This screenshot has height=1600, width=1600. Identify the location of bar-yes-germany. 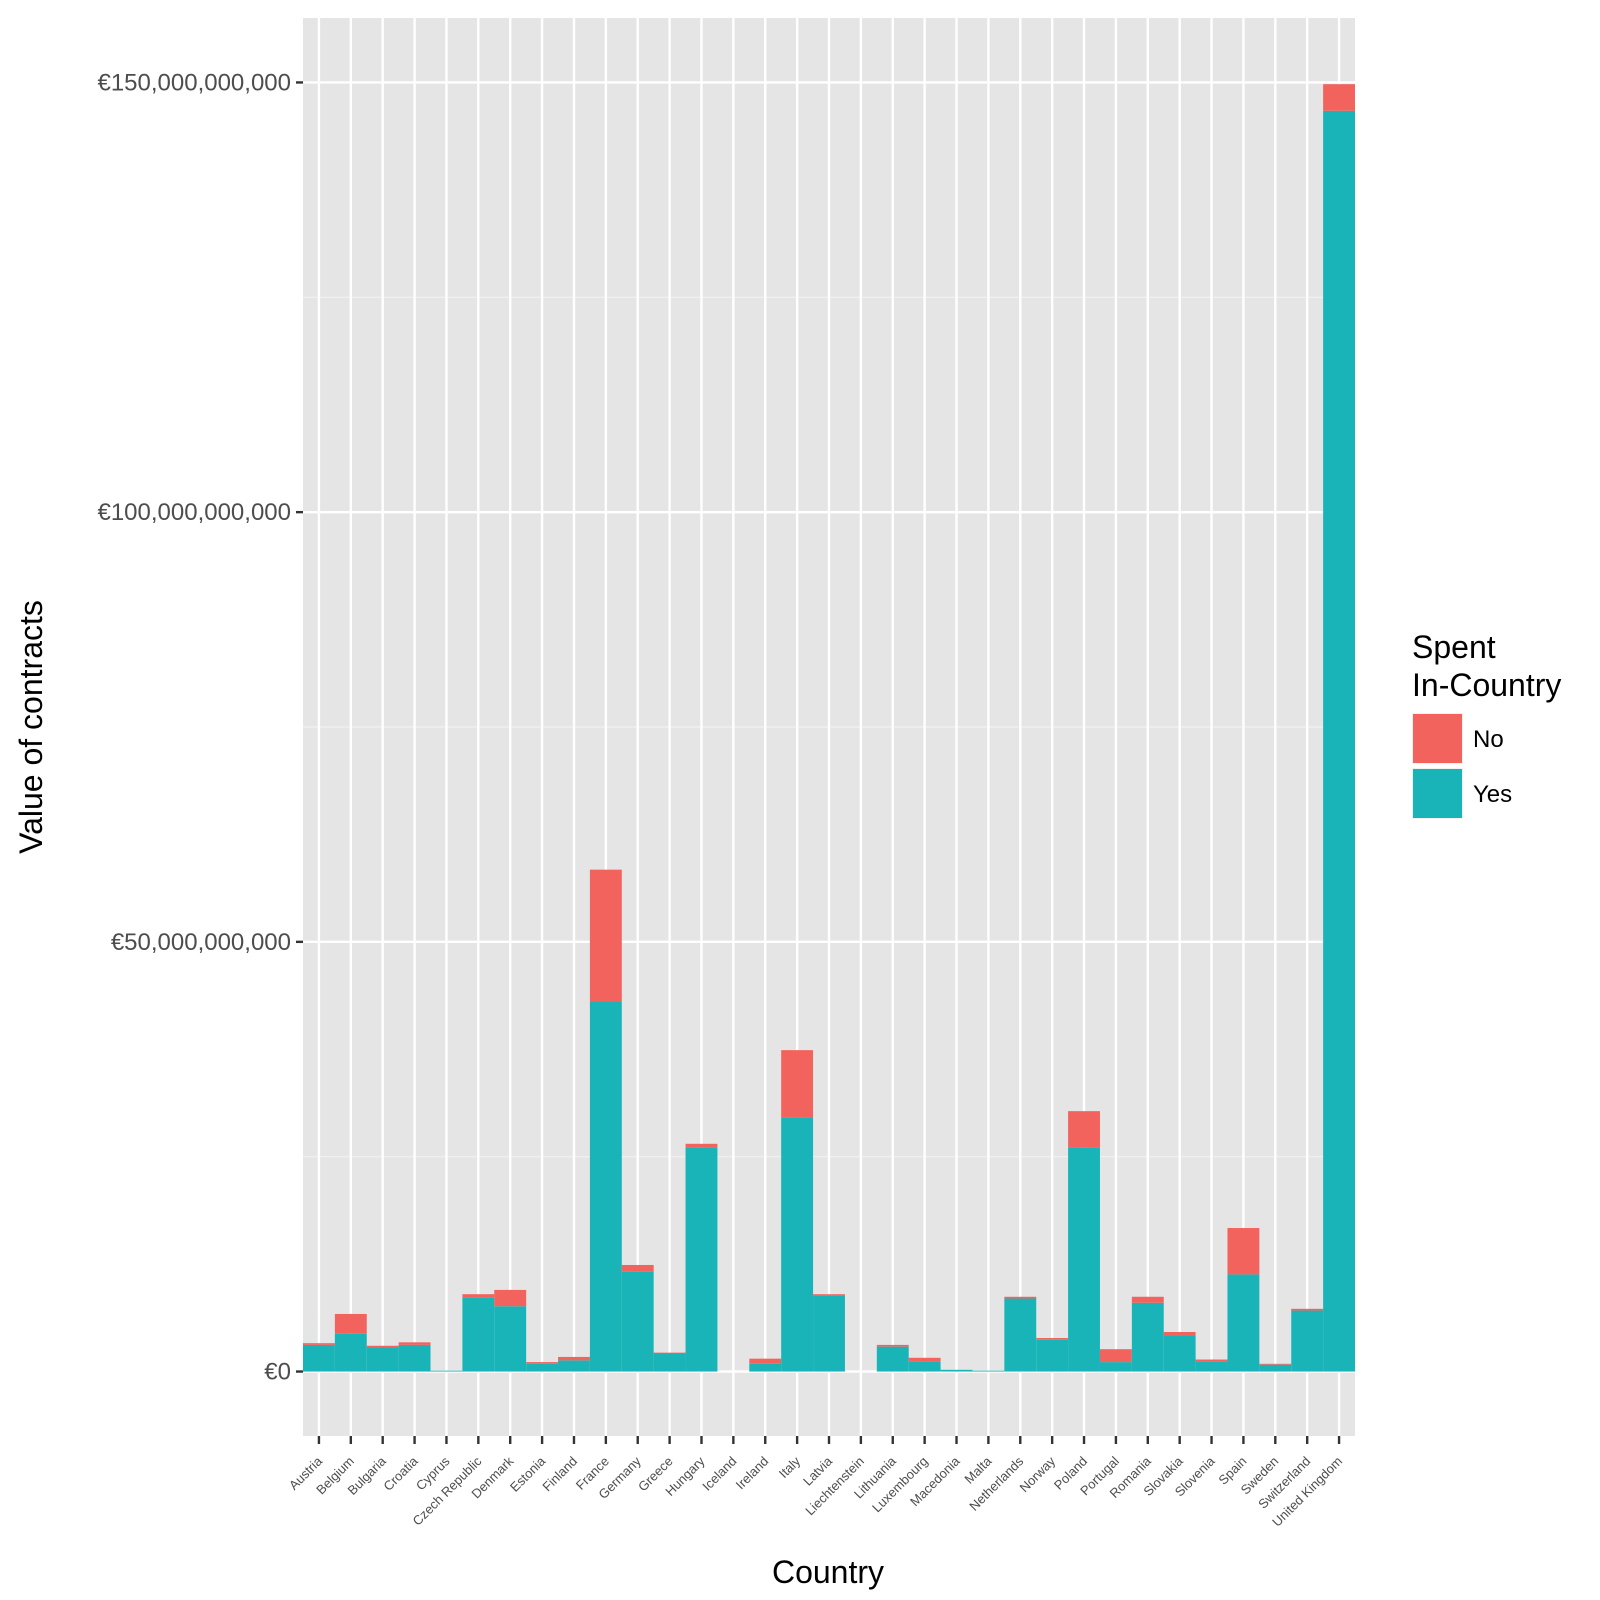
(637, 1321).